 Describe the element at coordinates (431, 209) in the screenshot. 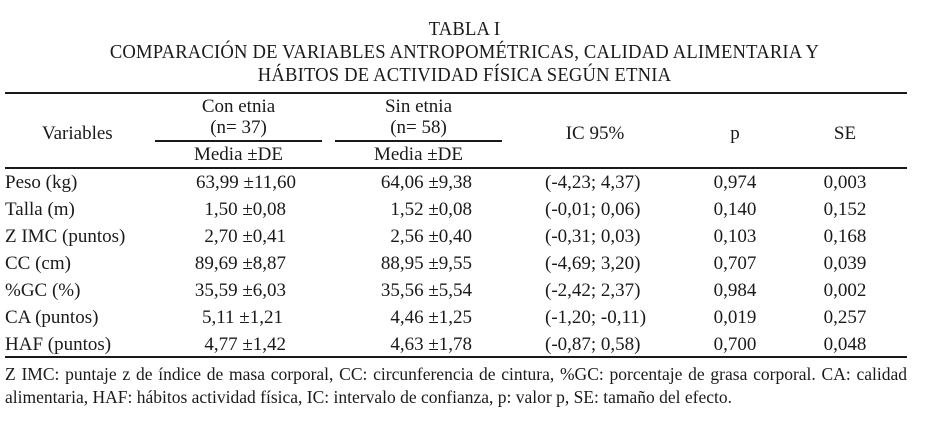

I see `cell-sin-etnia: 1,52 ±0,08` at that location.